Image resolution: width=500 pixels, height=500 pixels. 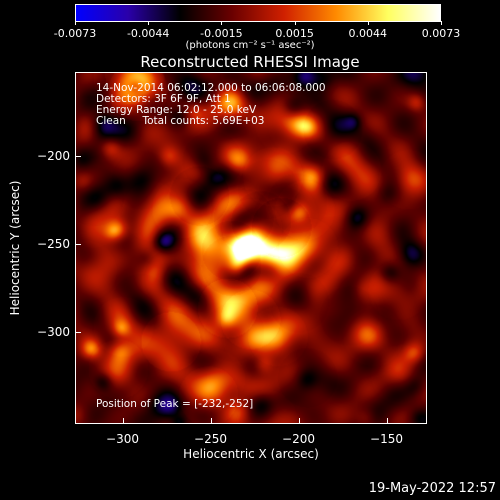 What do you see at coordinates (250, 45) in the screenshot?
I see `colorbar-units: (photons cm⁻² s⁻¹ asec⁻²)` at bounding box center [250, 45].